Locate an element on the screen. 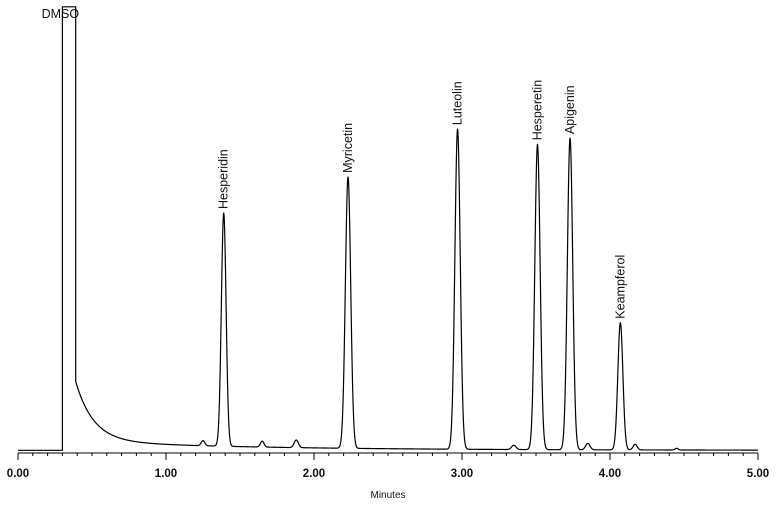 This screenshot has height=506, width=784. peak-label-dmso: DMSO is located at coordinates (61, 14).